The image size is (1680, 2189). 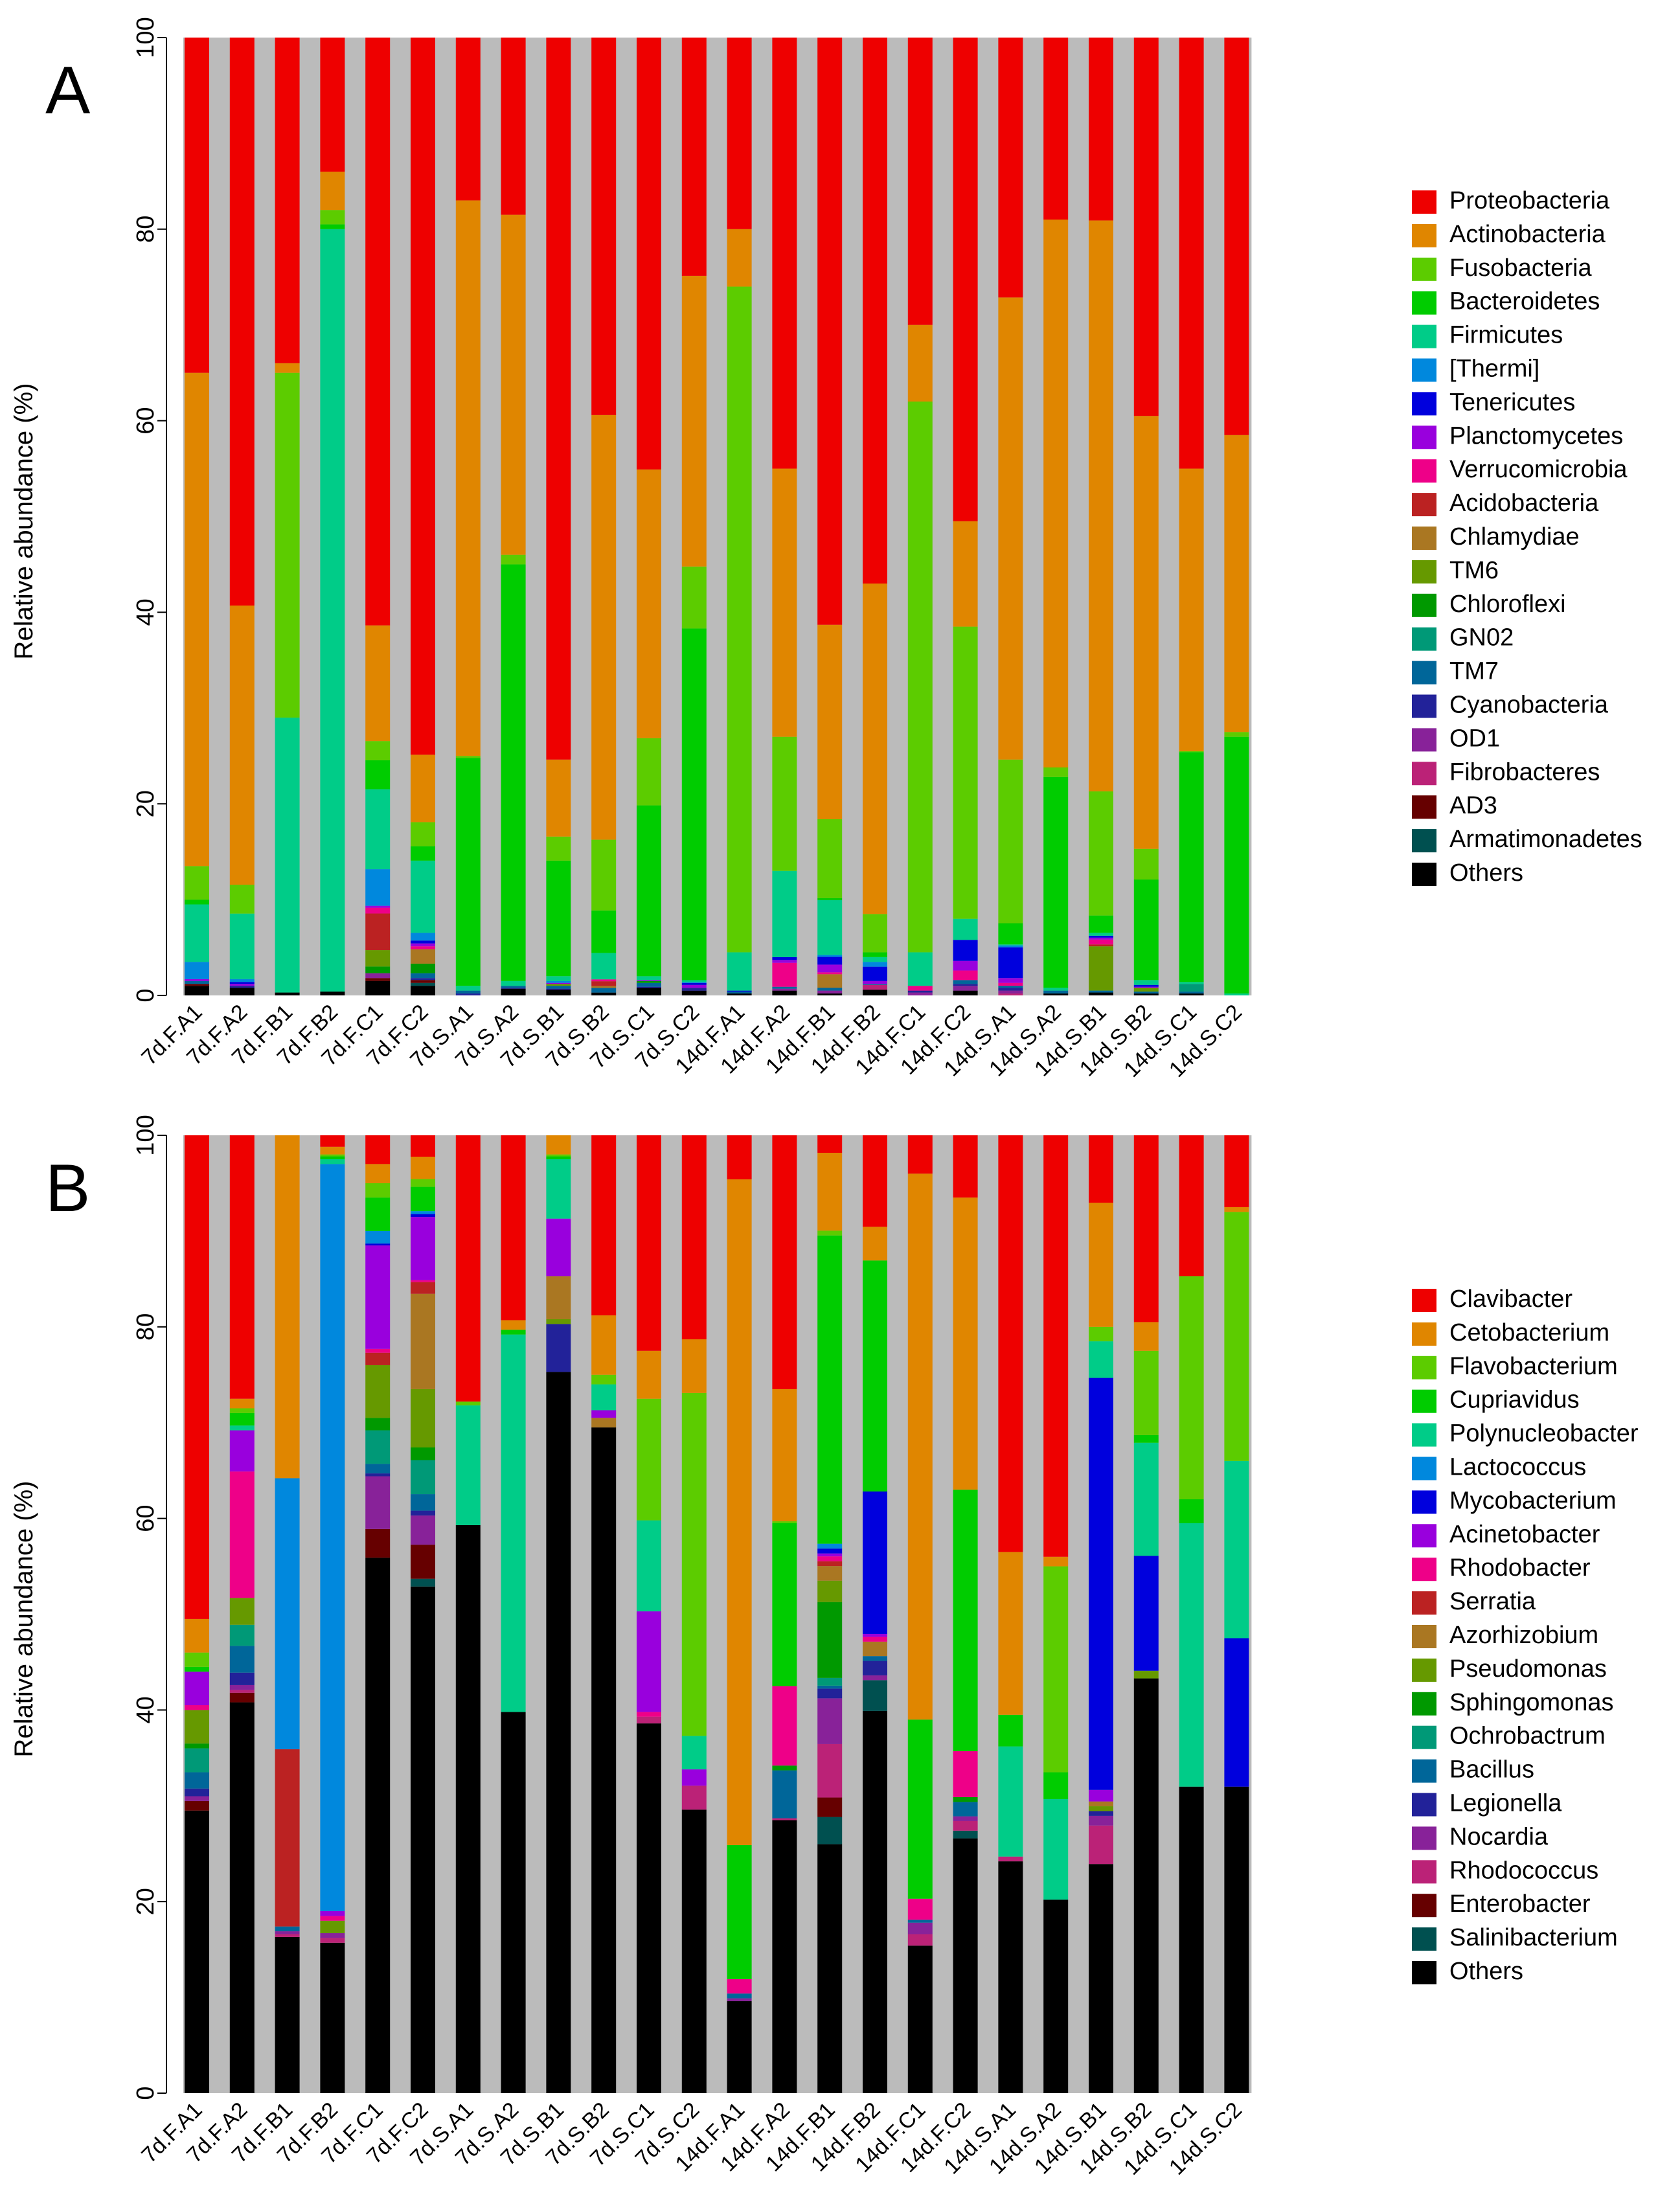 I want to click on bar-segment-cyanobacteria-14d-f-c1, so click(x=920, y=991).